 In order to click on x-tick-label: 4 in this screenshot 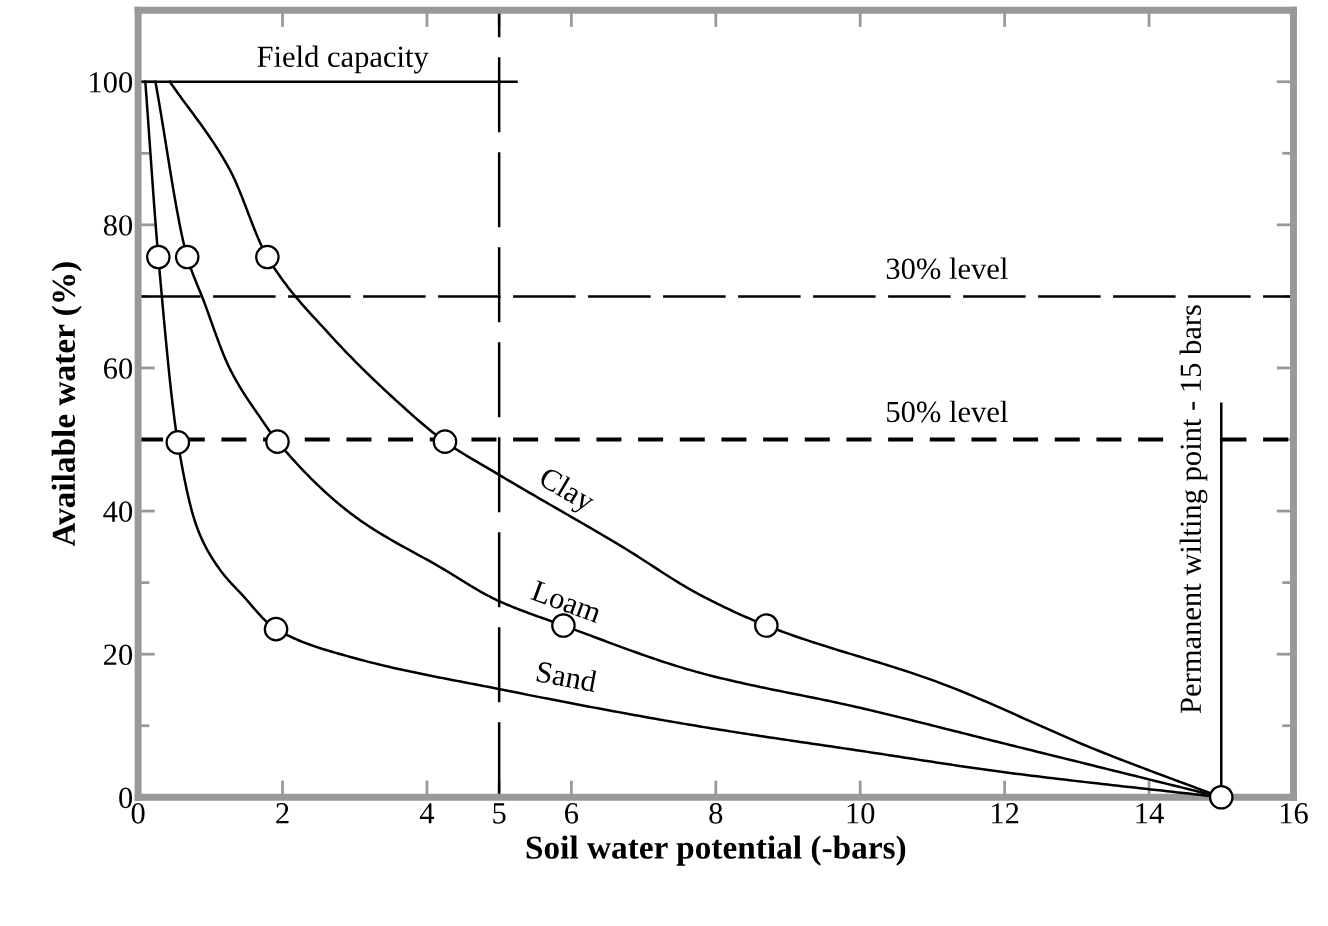, I will do `click(427, 813)`.